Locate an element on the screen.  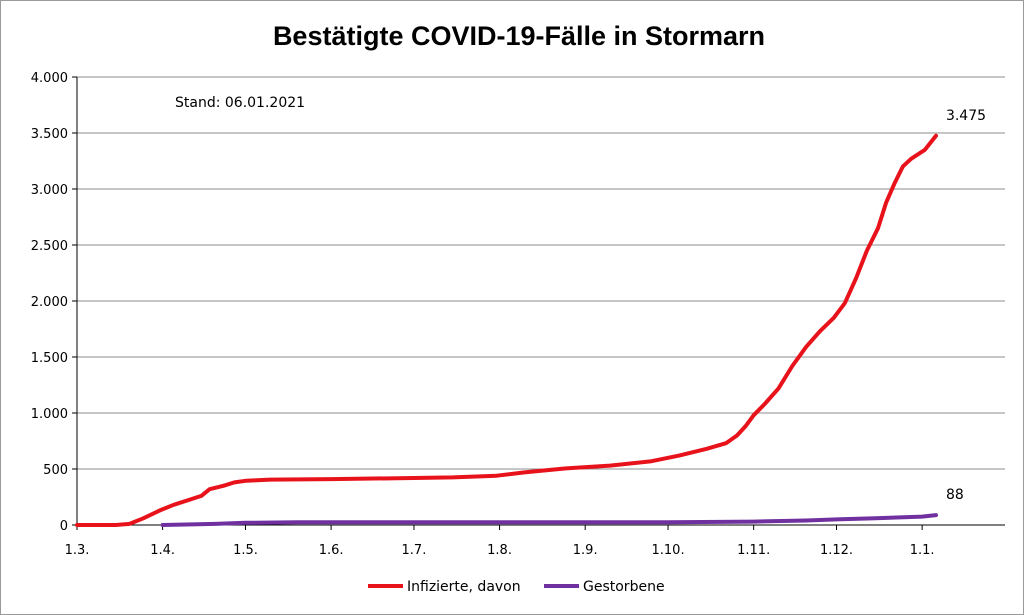
x-tick-label: 1.8. is located at coordinates (499, 550).